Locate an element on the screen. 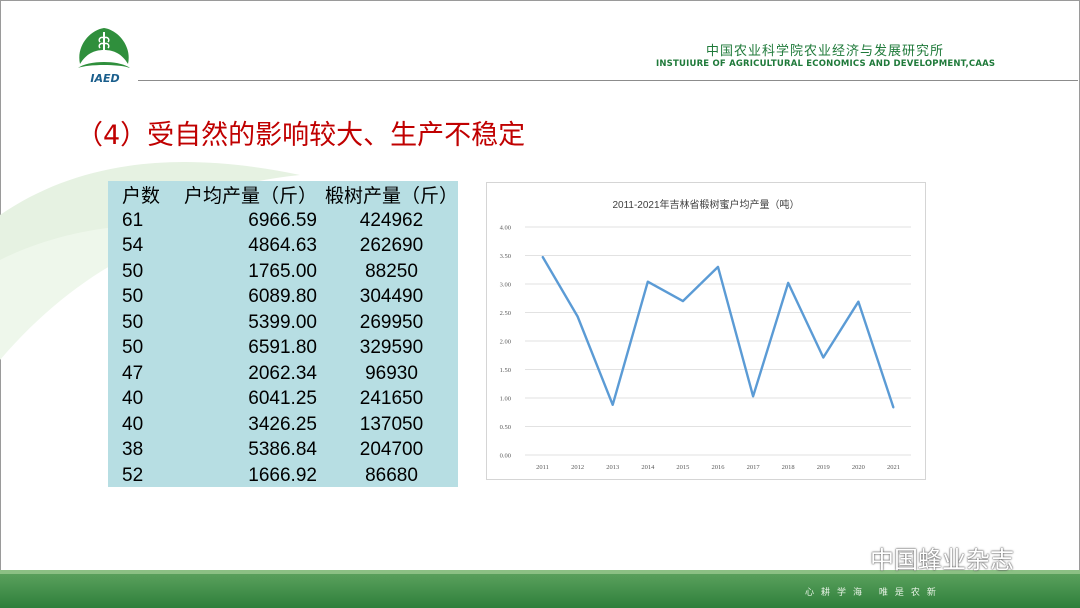 This screenshot has width=1080, height=608. table-row: 40 3426.25 137050 is located at coordinates (283, 425).